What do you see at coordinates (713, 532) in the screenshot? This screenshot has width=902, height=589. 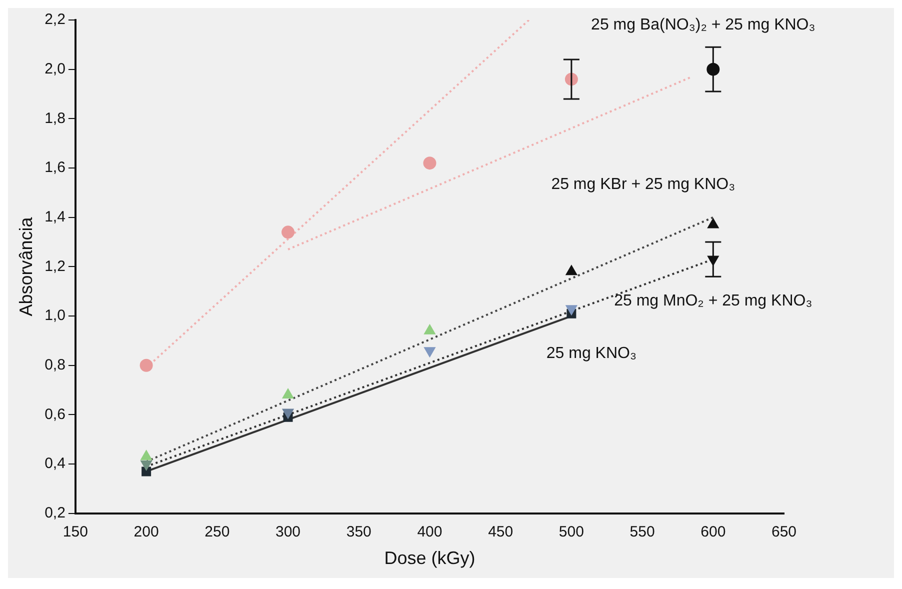 I see `x-tick-label: 600` at bounding box center [713, 532].